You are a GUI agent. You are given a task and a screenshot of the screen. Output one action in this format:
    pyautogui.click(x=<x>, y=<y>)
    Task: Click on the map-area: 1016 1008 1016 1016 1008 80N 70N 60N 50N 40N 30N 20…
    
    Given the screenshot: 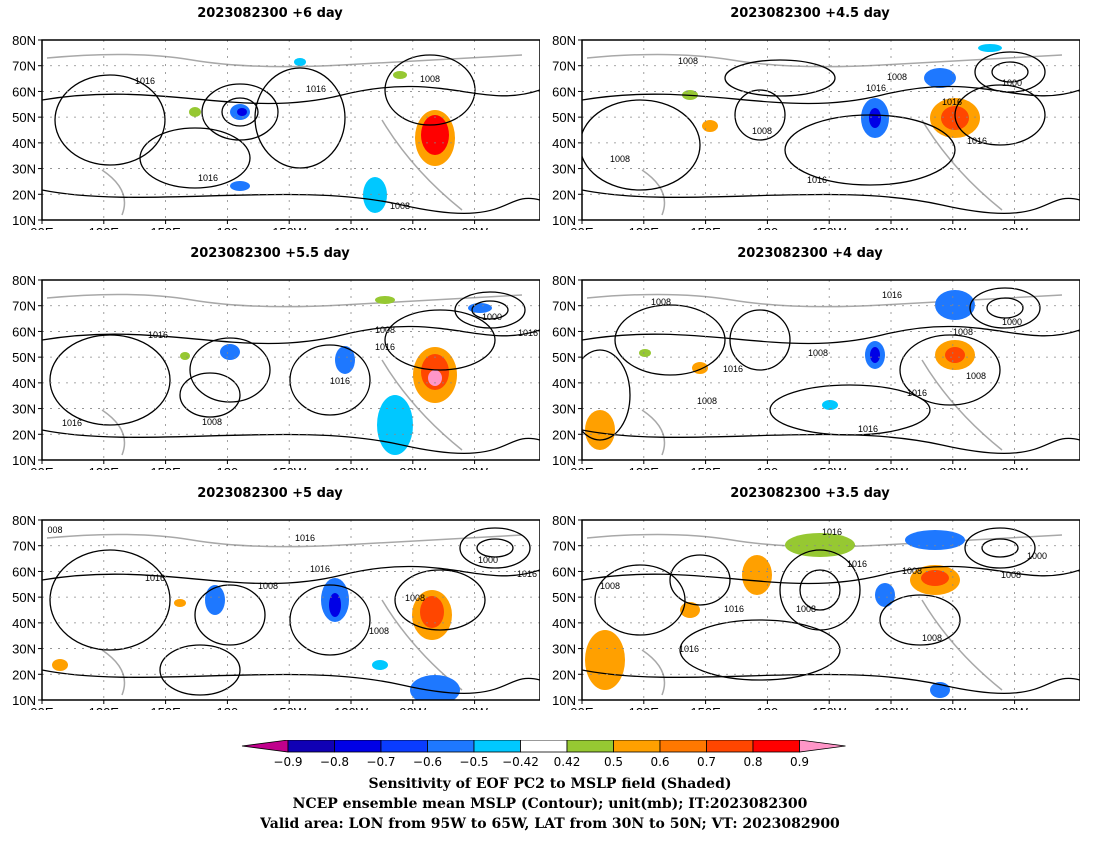 What is the action you would take?
    pyautogui.click(x=276, y=131)
    